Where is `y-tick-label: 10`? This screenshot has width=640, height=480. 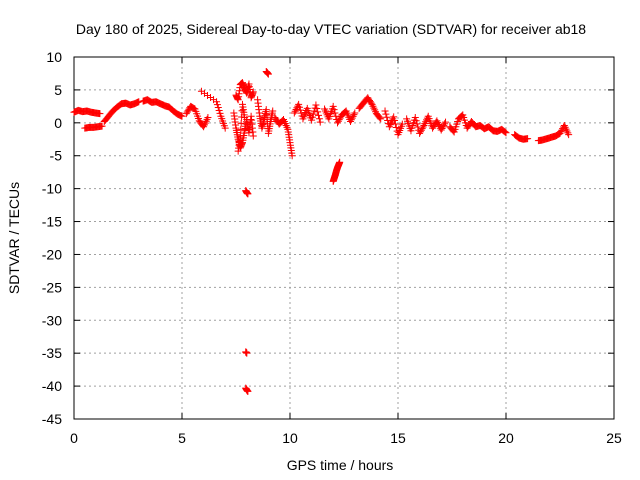
y-tick-label: 10 is located at coordinates (54, 57).